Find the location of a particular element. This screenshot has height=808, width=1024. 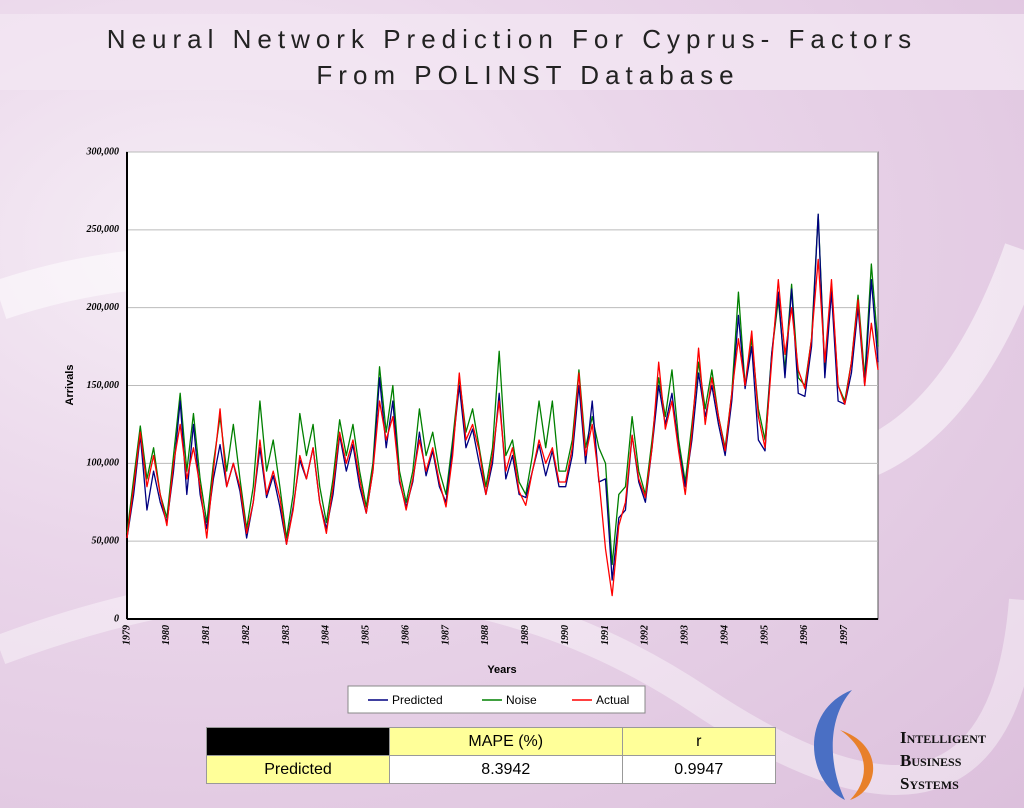

x-tick-label: 1994 is located at coordinates (724, 635).